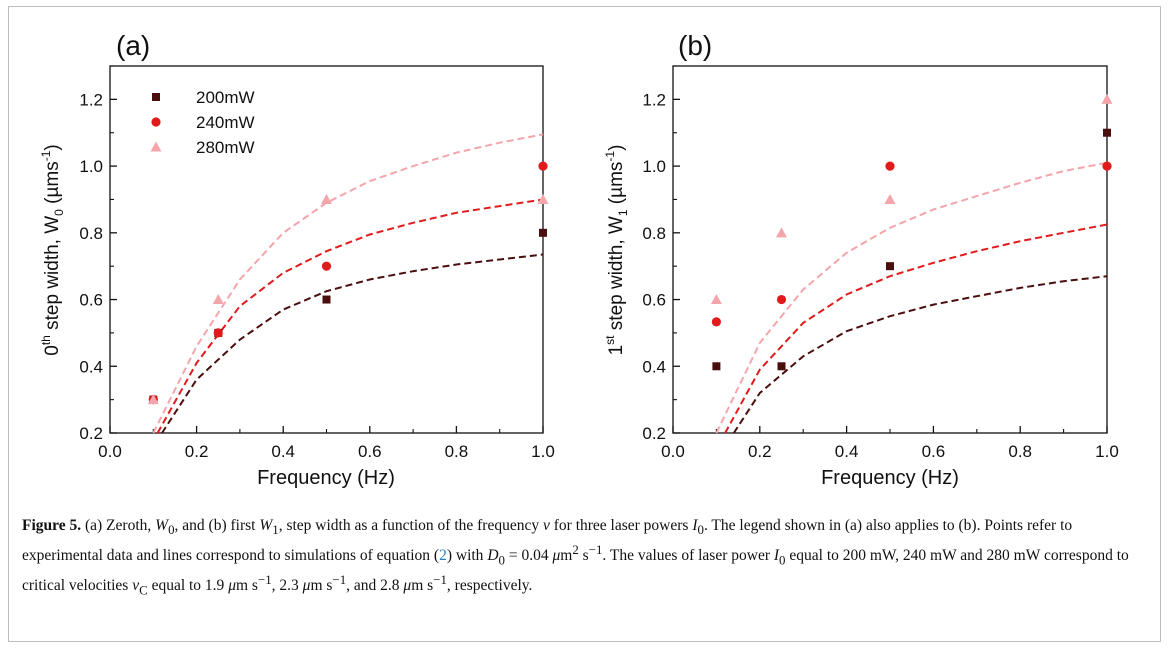  I want to click on legend-entry-280mw: 280mW, so click(225, 147).